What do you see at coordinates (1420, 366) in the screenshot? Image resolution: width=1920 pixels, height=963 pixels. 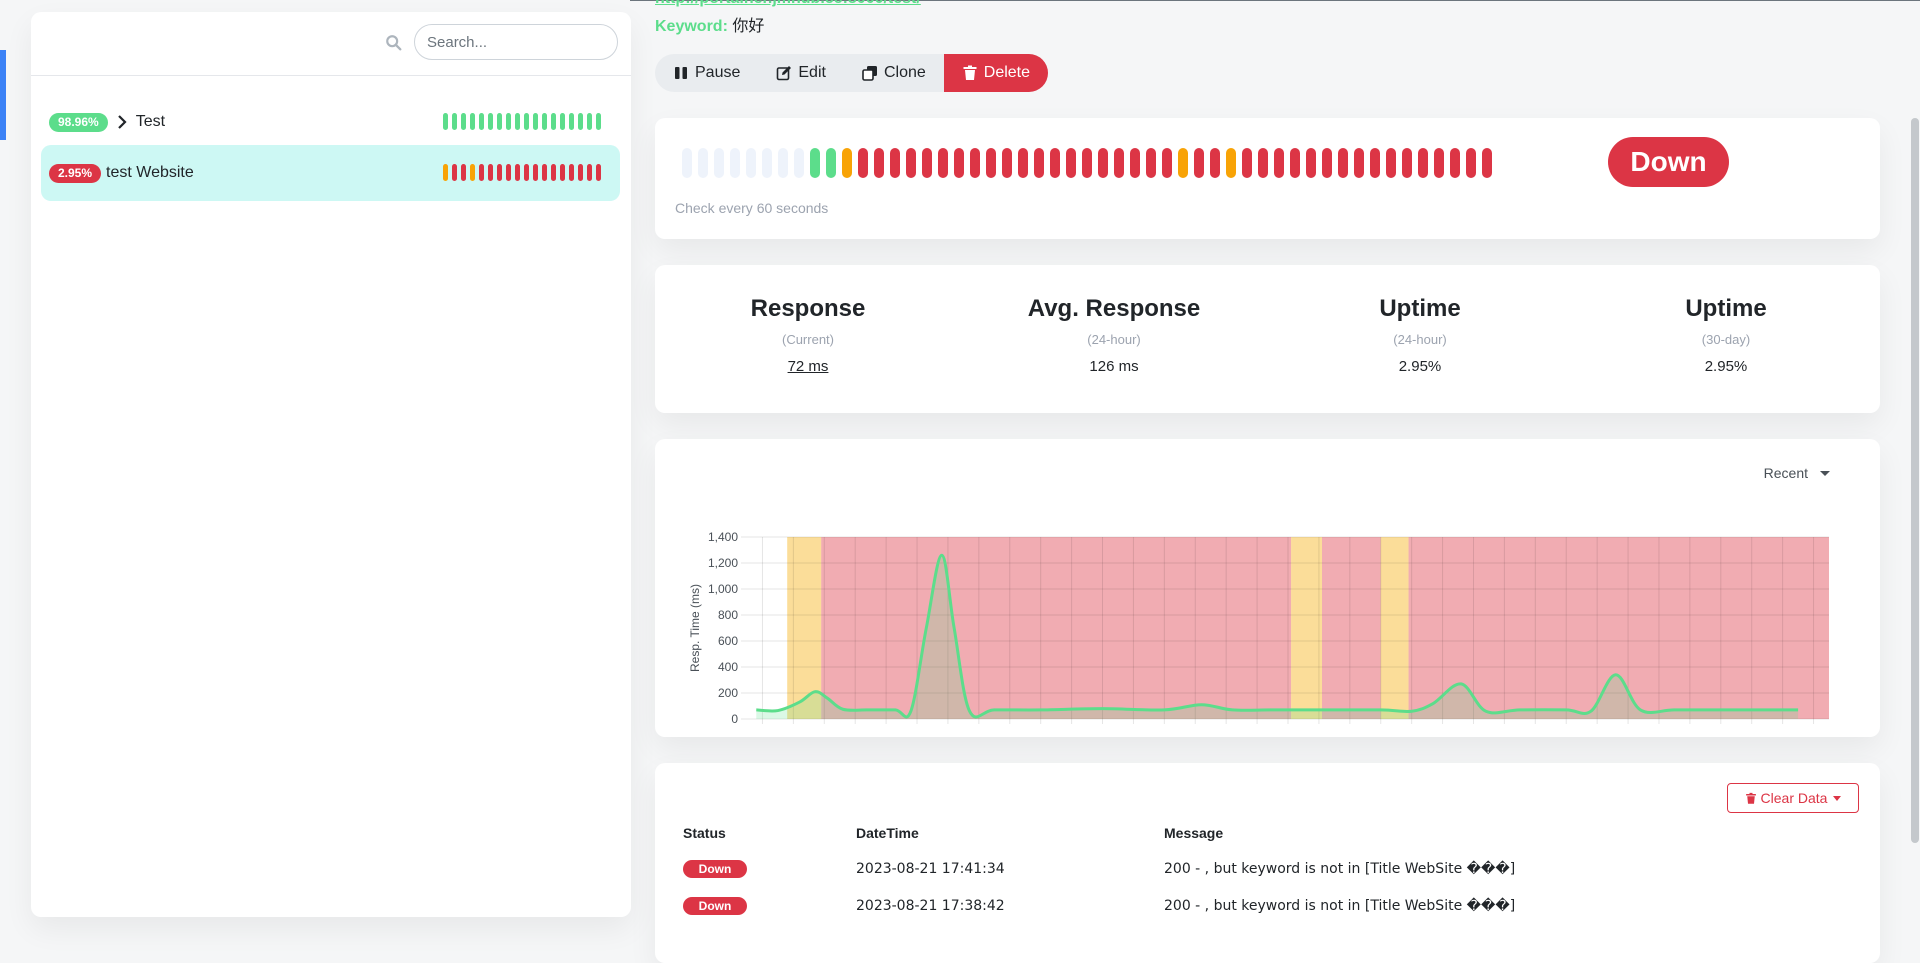 I see `stat-value: 2.95%` at bounding box center [1420, 366].